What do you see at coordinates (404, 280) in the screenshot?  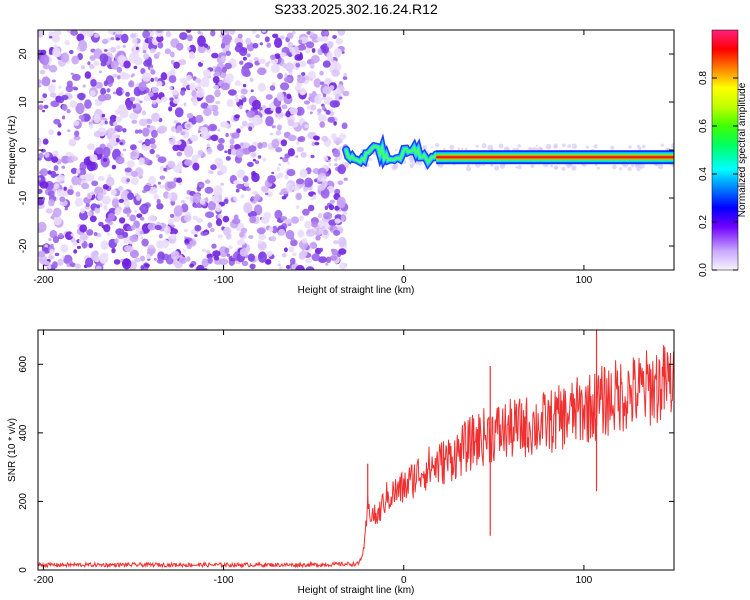 I see `x-tick-label: 0` at bounding box center [404, 280].